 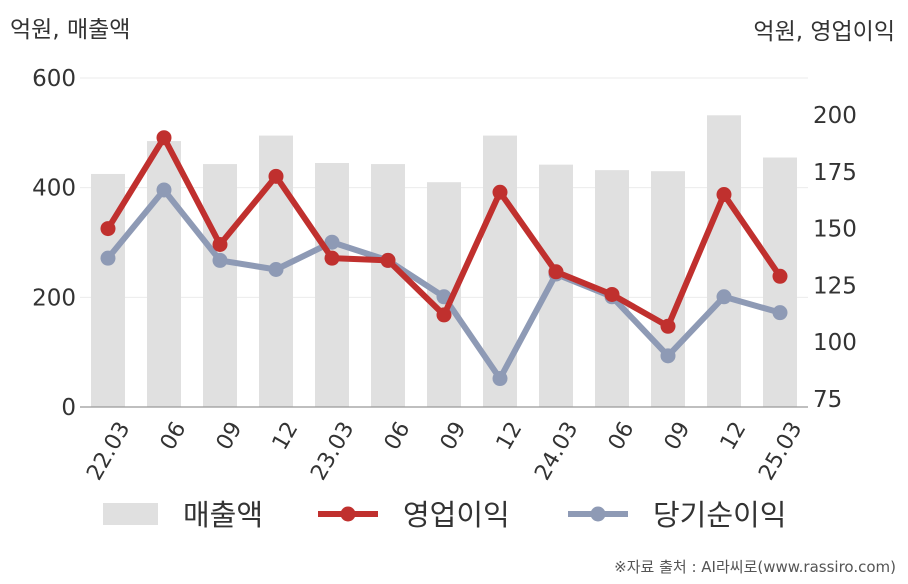 What do you see at coordinates (835, 286) in the screenshot?
I see `right-tick-label: 125` at bounding box center [835, 286].